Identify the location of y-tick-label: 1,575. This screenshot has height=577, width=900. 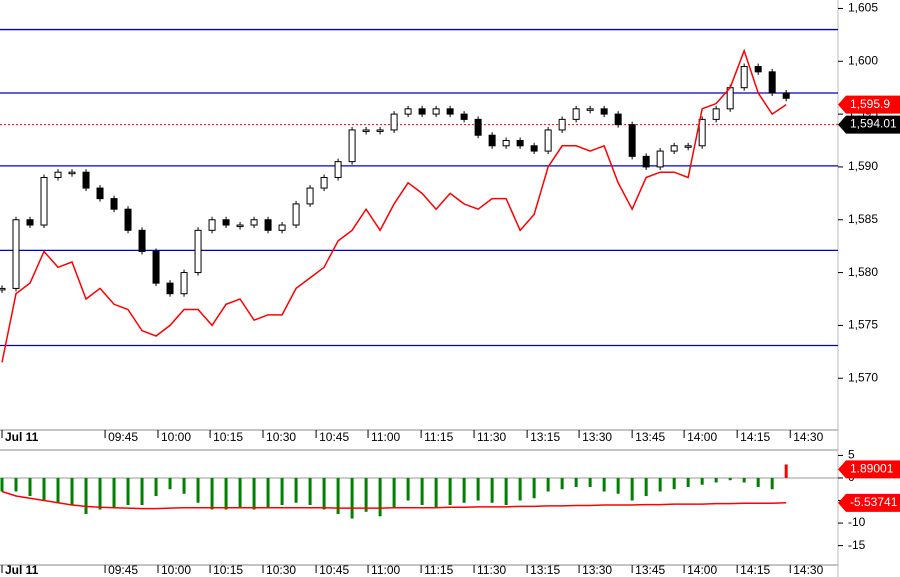
(863, 325).